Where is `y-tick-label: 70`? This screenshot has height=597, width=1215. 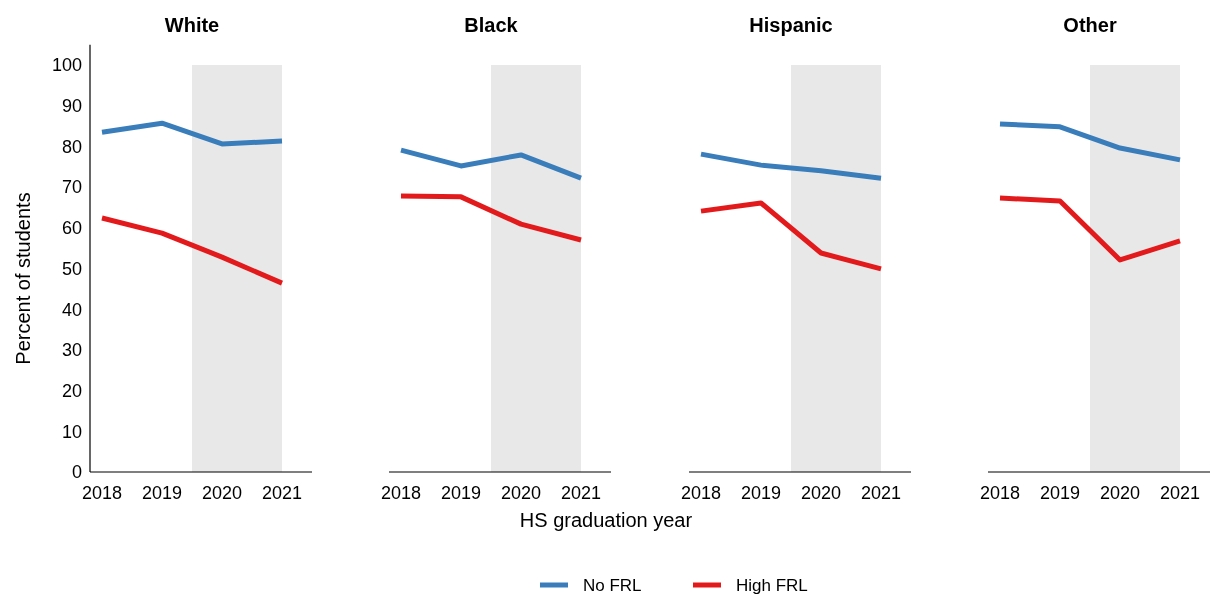
y-tick-label: 70 is located at coordinates (71, 187).